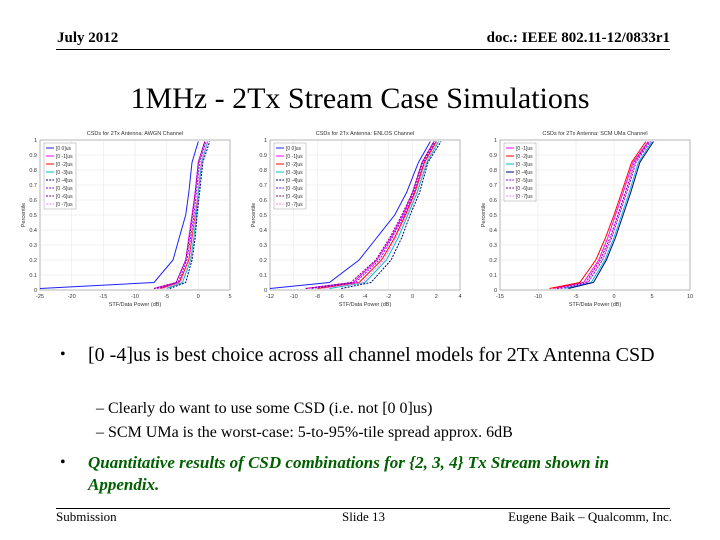  What do you see at coordinates (88, 38) in the screenshot?
I see `header-date: July 2012` at bounding box center [88, 38].